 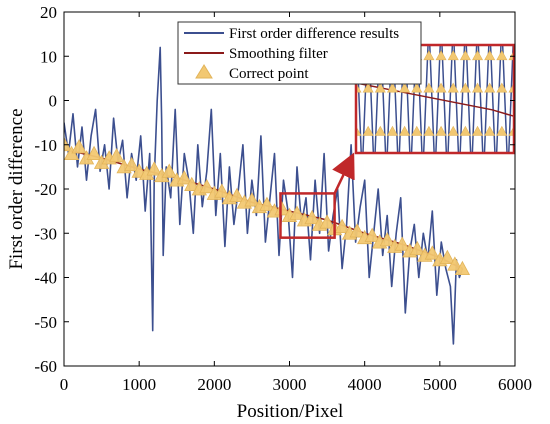 I want to click on x-tick-label-5: 5000, so click(x=440, y=384).